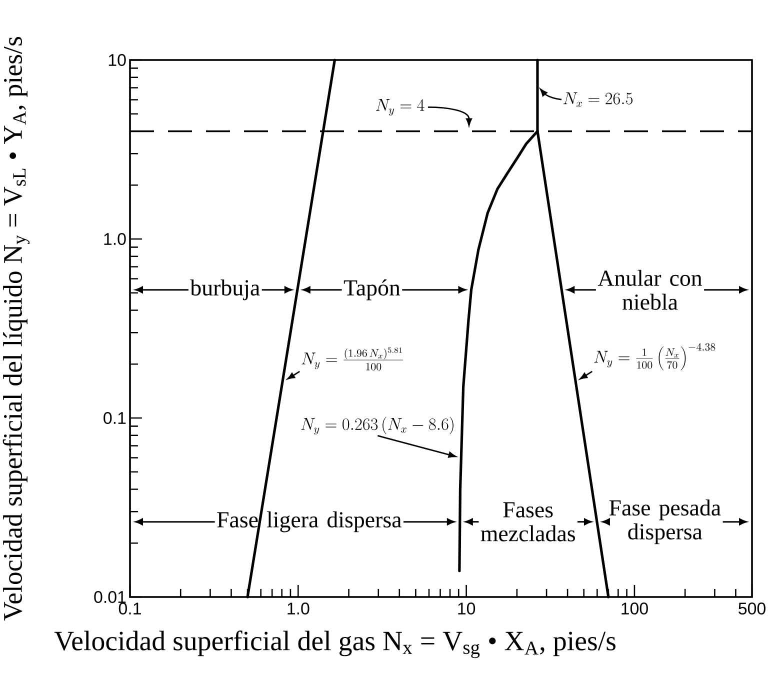  I want to click on annotation: $N_y = \frac{1}{100}\left(\frac{N_x}{70}\right)^{-4.38}$, so click(655, 356).